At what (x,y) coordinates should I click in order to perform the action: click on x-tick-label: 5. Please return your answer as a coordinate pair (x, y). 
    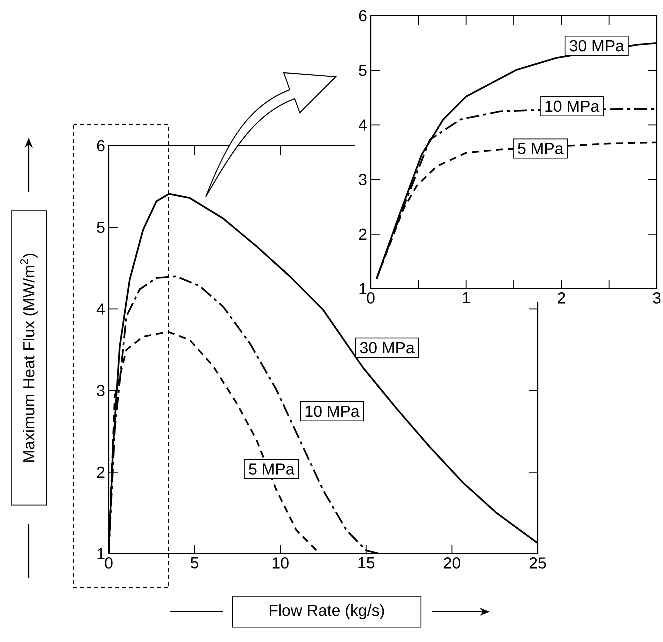
    Looking at the image, I should click on (194, 563).